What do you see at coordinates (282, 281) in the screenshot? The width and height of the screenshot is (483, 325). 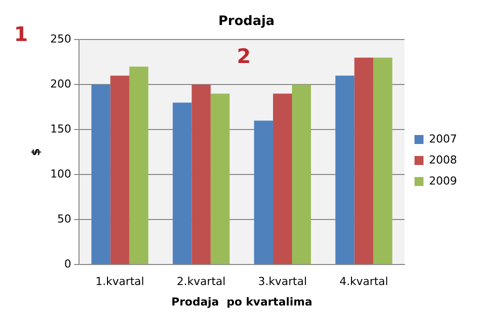 I see `x-tick-label: 3.kvartal` at bounding box center [282, 281].